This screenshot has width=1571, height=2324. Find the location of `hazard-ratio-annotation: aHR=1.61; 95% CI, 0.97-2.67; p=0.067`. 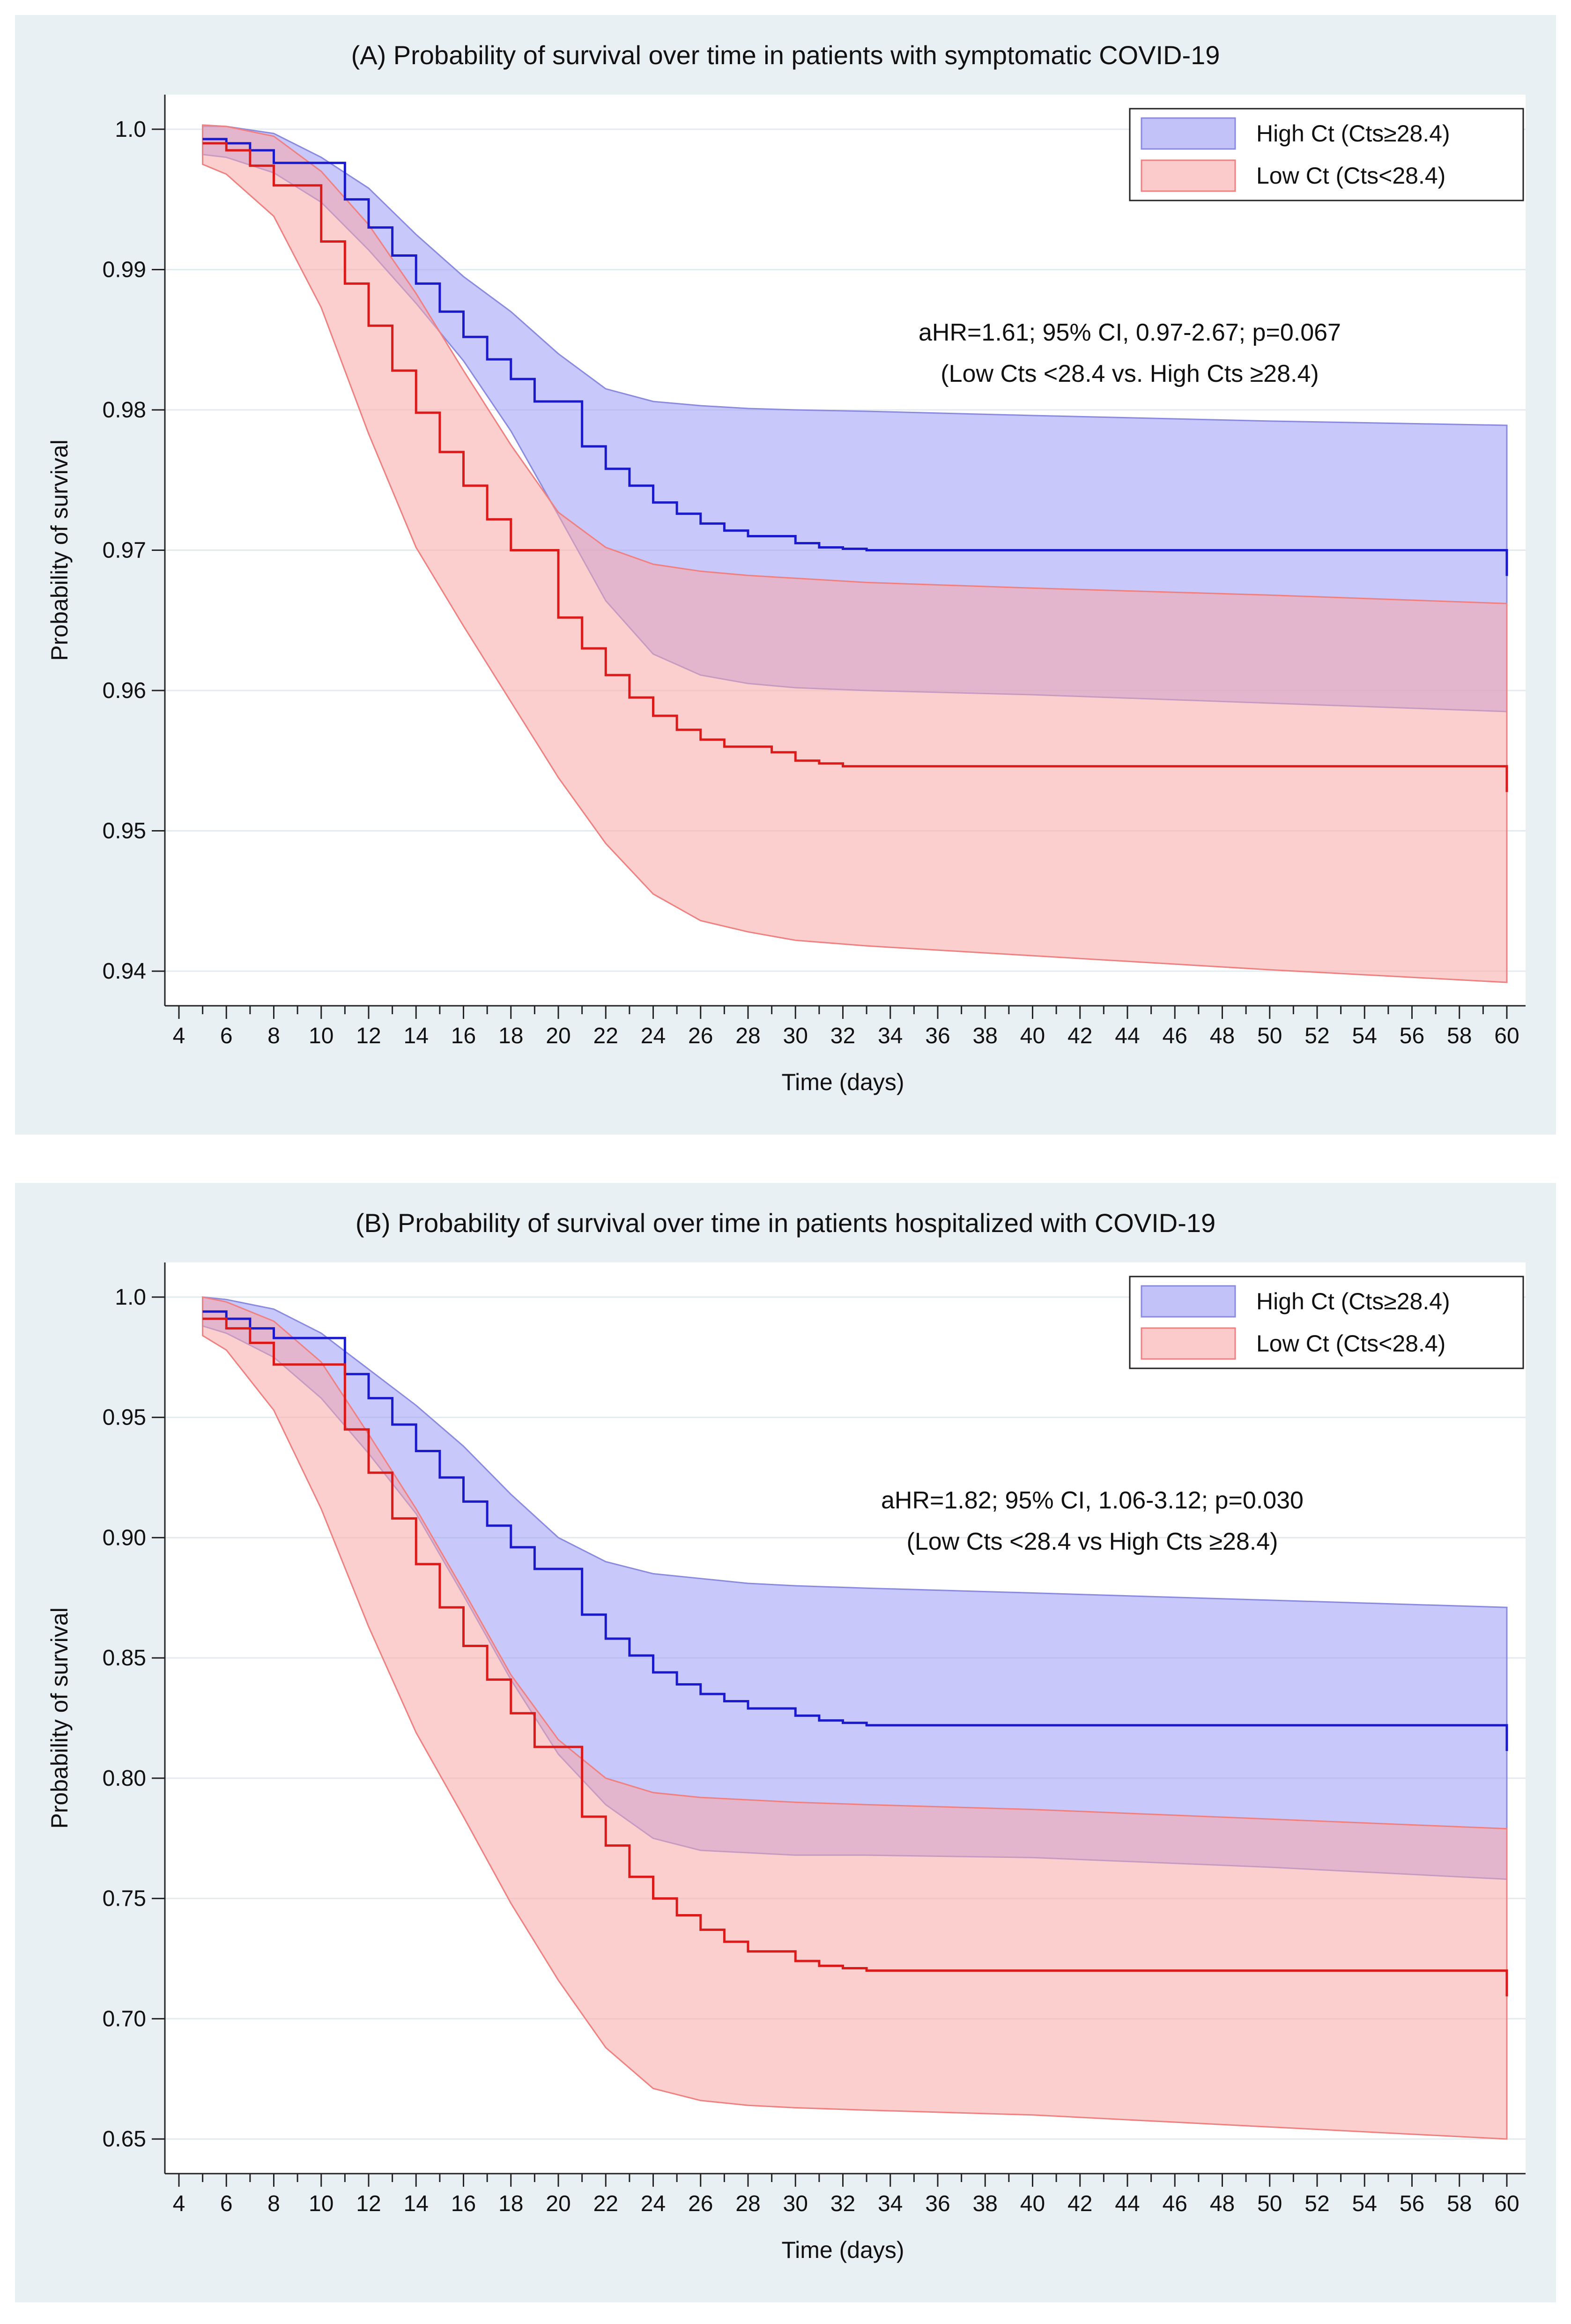

hazard-ratio-annotation: aHR=1.61; 95% CI, 0.97-2.67; p=0.067 is located at coordinates (1130, 333).